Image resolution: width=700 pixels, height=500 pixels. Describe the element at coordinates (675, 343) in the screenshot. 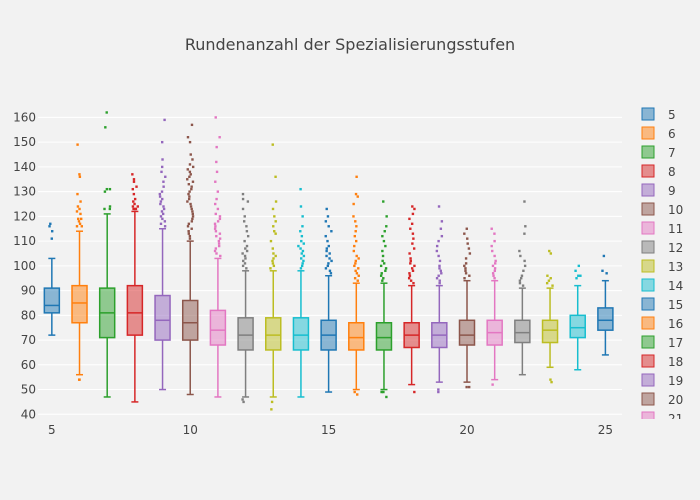

I see `legend-label: 17` at that location.